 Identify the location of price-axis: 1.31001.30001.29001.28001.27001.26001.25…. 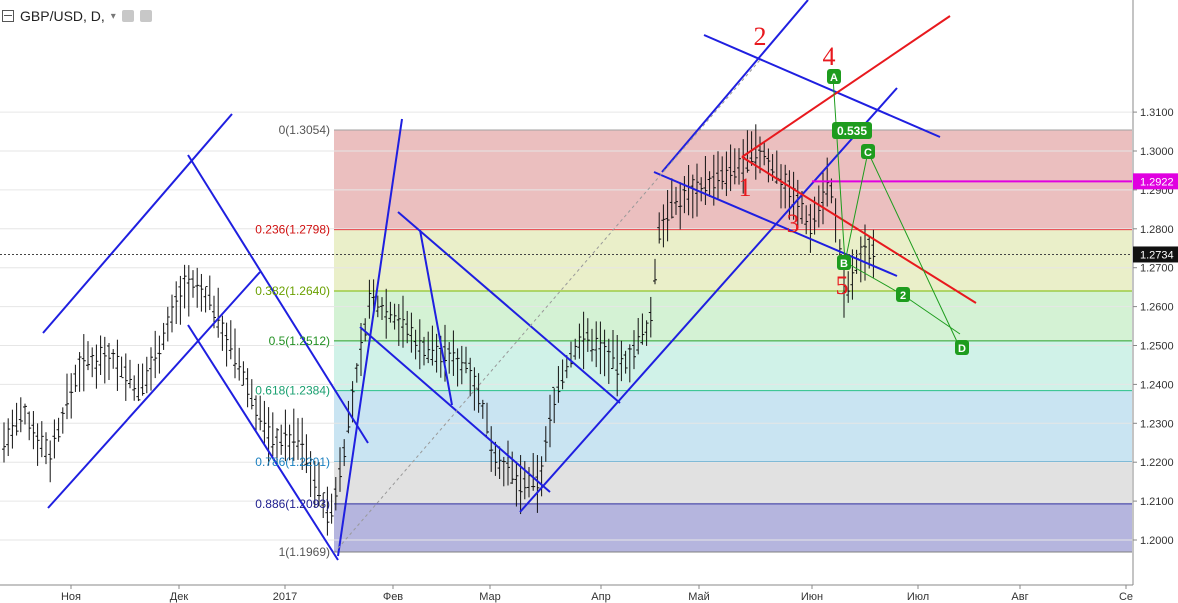
(1155, 301).